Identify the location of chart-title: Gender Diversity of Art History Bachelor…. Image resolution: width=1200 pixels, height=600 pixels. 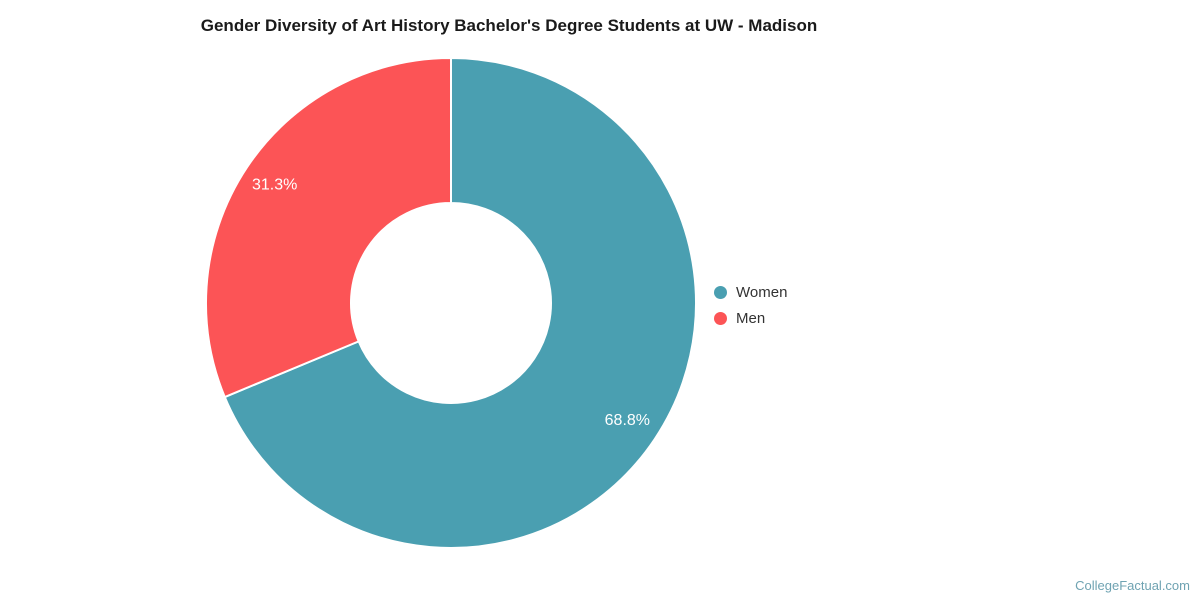
(509, 25).